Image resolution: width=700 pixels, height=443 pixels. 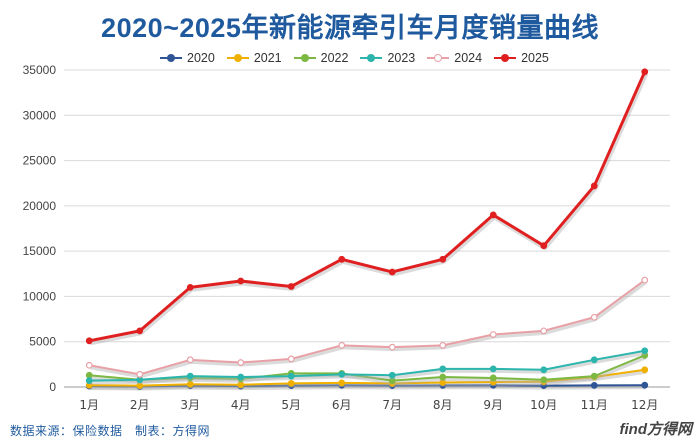 What do you see at coordinates (350, 28) in the screenshot?
I see `chart-title: 2020~2025年新能源牵引车月度销量曲线` at bounding box center [350, 28].